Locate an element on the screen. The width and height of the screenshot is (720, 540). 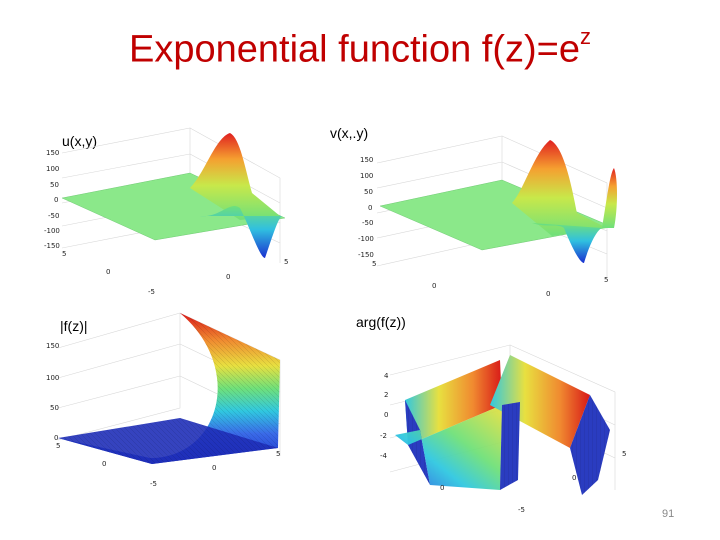
plot-arg: 4 2 0 -2 -4 0 -5 0 5 is located at coordinates (503, 429).